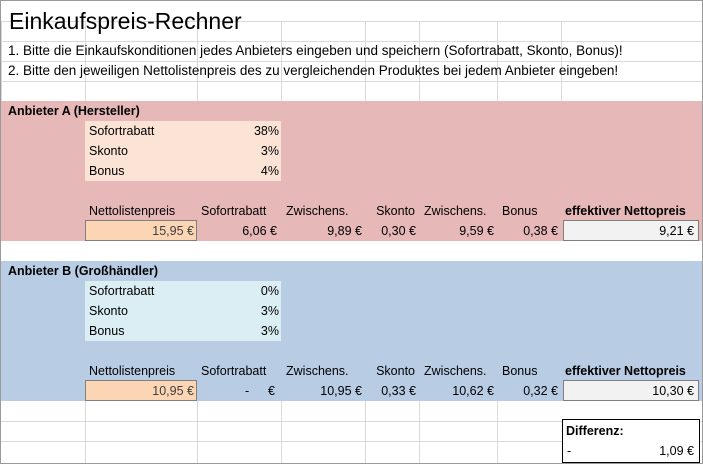 This screenshot has width=703, height=464. Describe the element at coordinates (395, 371) in the screenshot. I see `vendor-b-header-skonto: Skonto` at that location.